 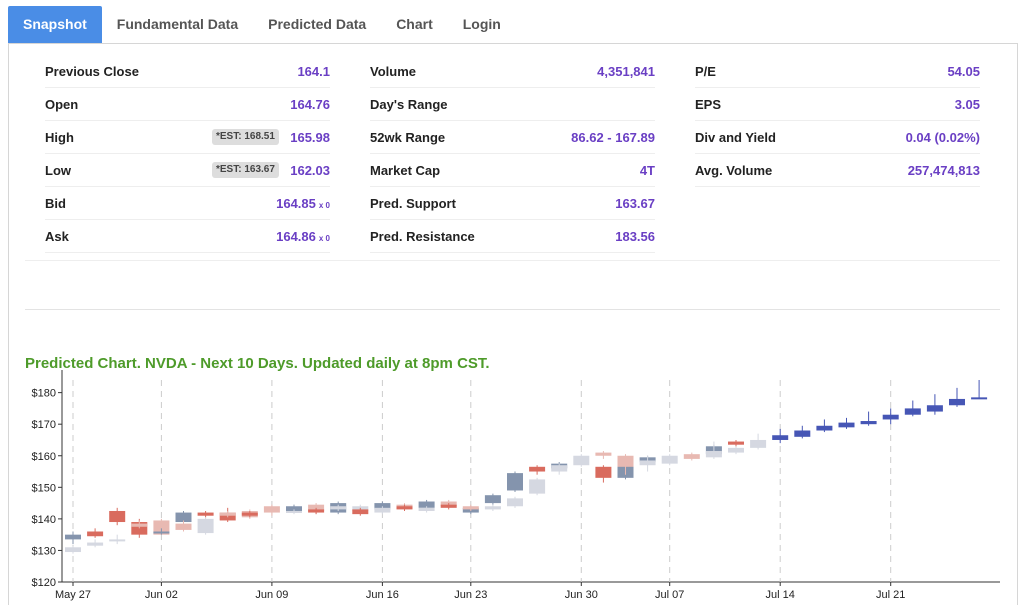 I want to click on stat-row-volume: Volume 4,351,841, so click(x=512, y=71).